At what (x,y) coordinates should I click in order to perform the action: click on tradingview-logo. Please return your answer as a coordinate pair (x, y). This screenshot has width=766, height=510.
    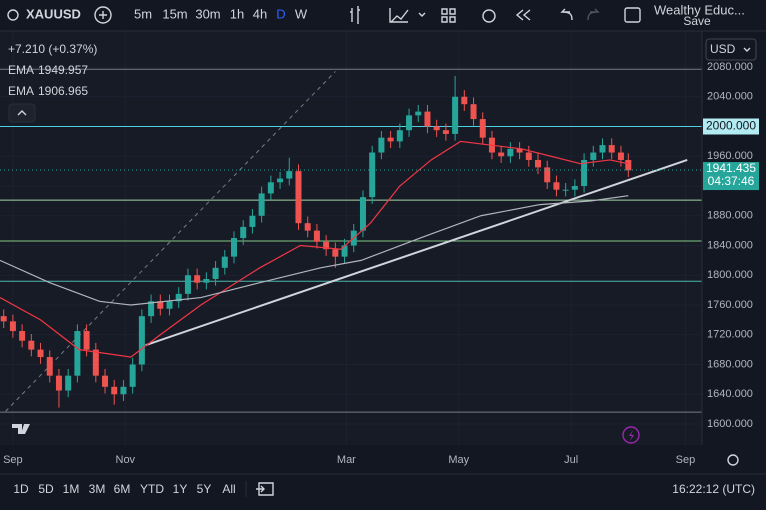
    Looking at the image, I should click on (21, 429).